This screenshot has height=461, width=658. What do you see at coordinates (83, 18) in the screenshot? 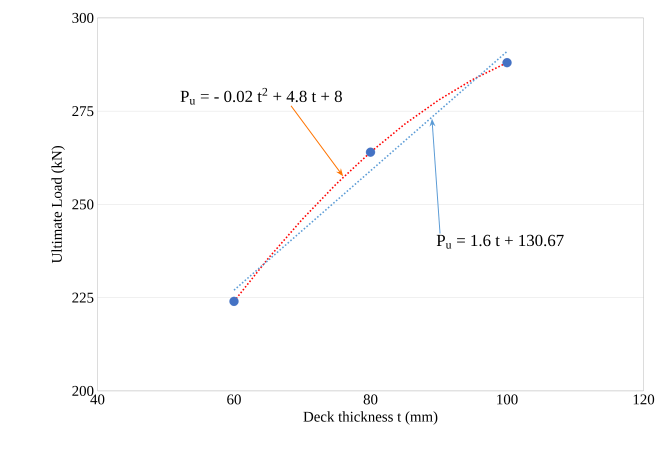
I see `y-tick-label: 300` at bounding box center [83, 18].